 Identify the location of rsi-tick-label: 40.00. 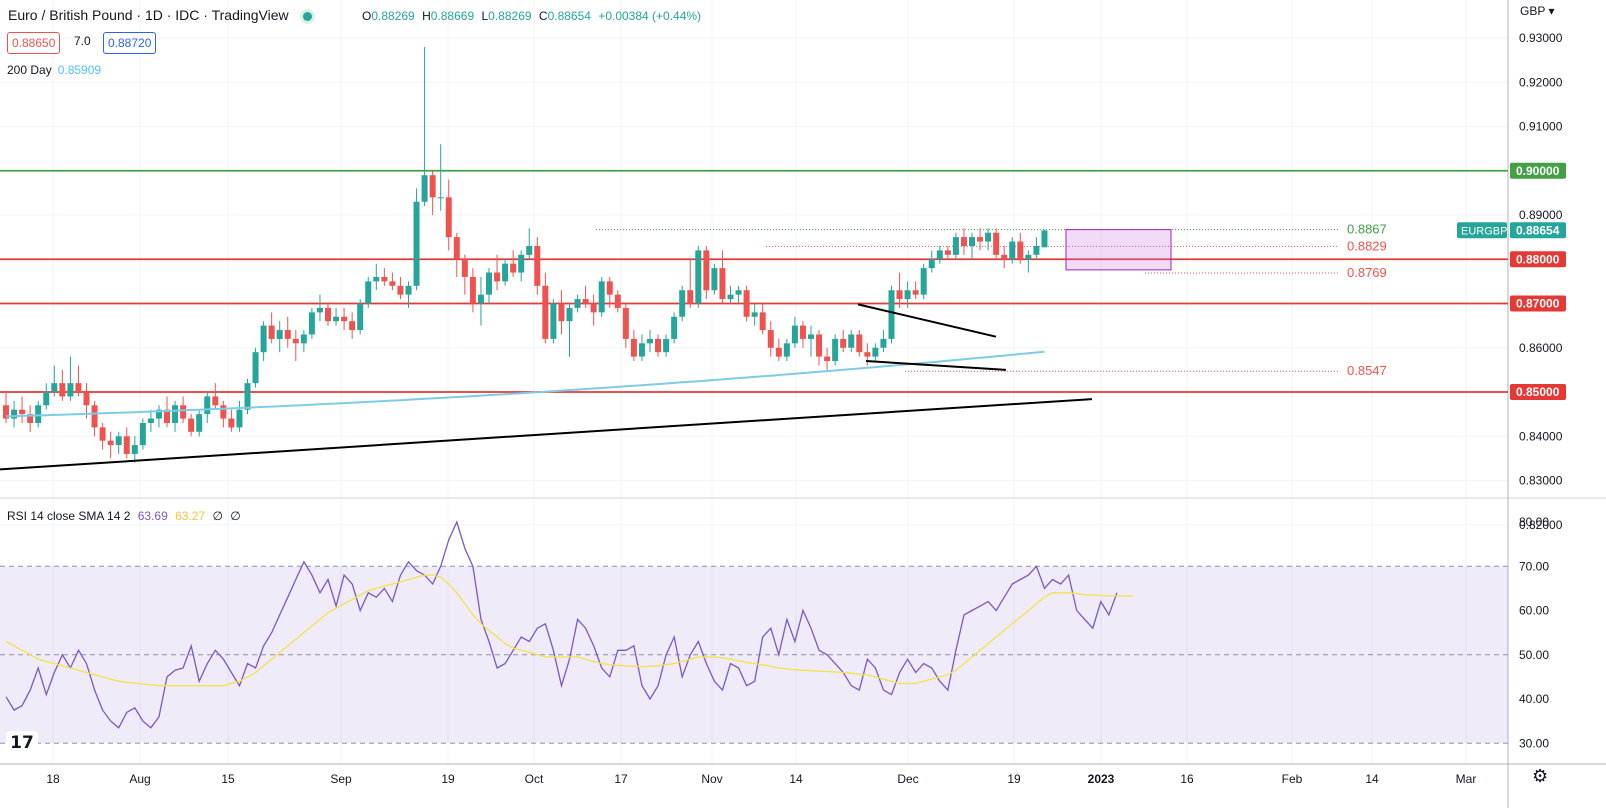
(1534, 699).